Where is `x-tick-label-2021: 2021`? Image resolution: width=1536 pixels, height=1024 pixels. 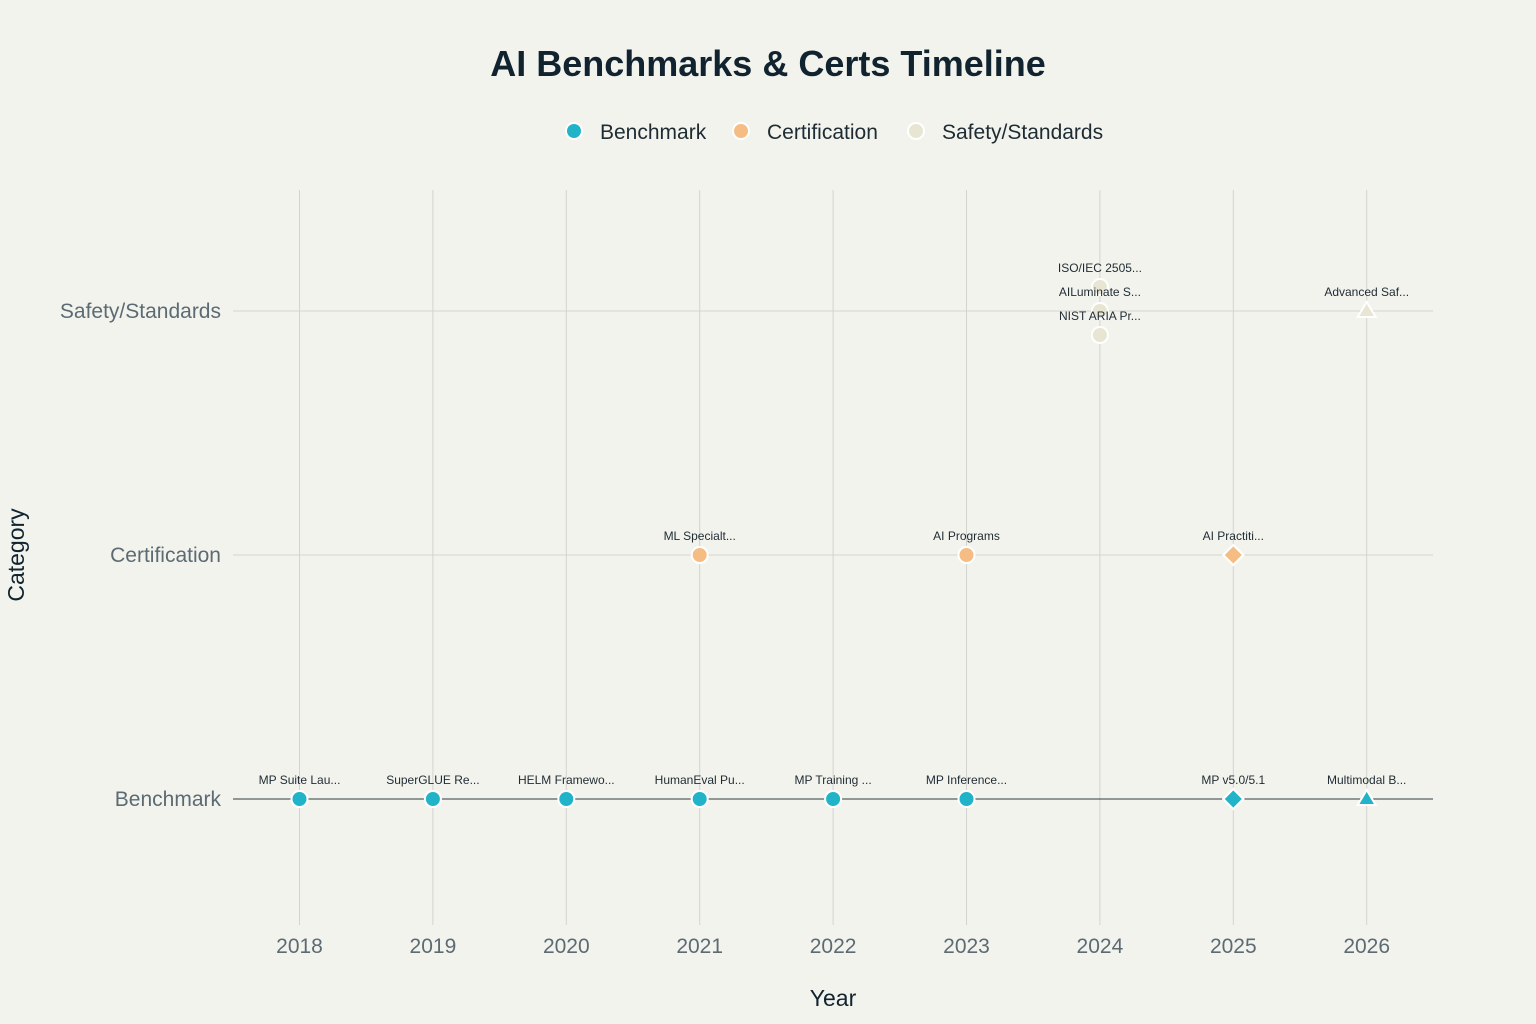 x-tick-label-2021: 2021 is located at coordinates (699, 946).